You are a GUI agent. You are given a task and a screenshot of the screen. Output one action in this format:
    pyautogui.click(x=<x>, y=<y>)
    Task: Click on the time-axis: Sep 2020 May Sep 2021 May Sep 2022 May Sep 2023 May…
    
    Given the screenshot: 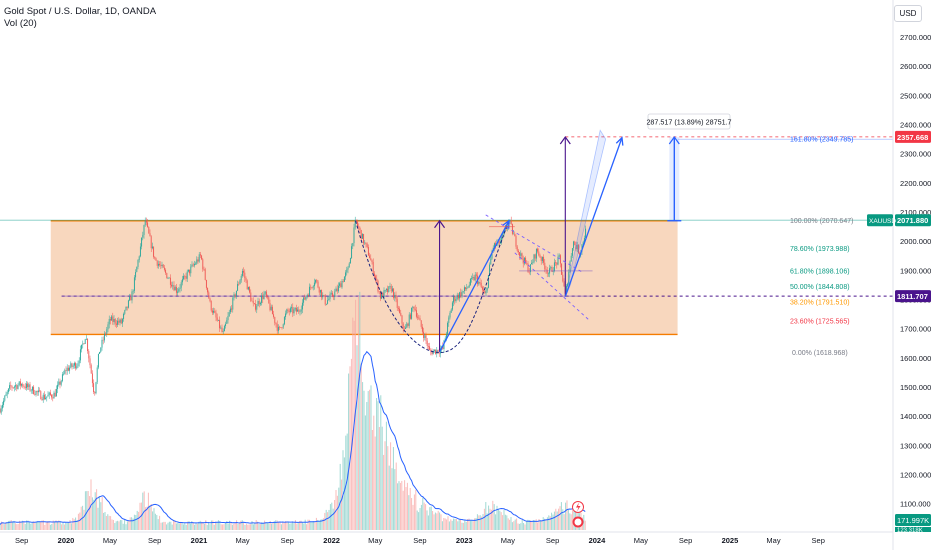 What is the action you would take?
    pyautogui.click(x=446, y=538)
    